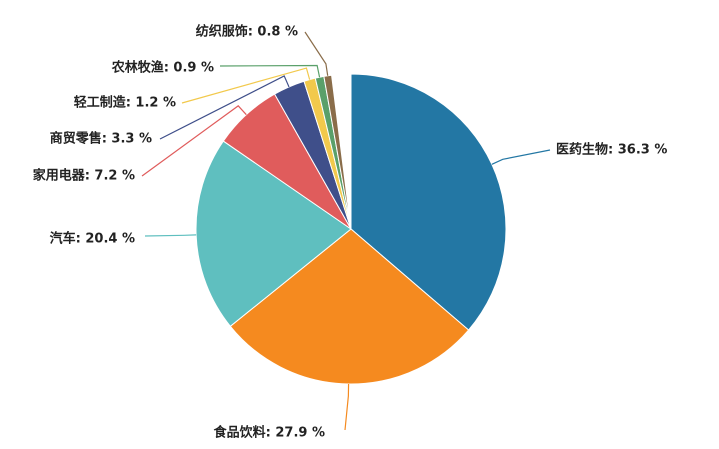  Describe the element at coordinates (84, 176) in the screenshot. I see `slice-label: 家用电器: 7.2 %` at that location.